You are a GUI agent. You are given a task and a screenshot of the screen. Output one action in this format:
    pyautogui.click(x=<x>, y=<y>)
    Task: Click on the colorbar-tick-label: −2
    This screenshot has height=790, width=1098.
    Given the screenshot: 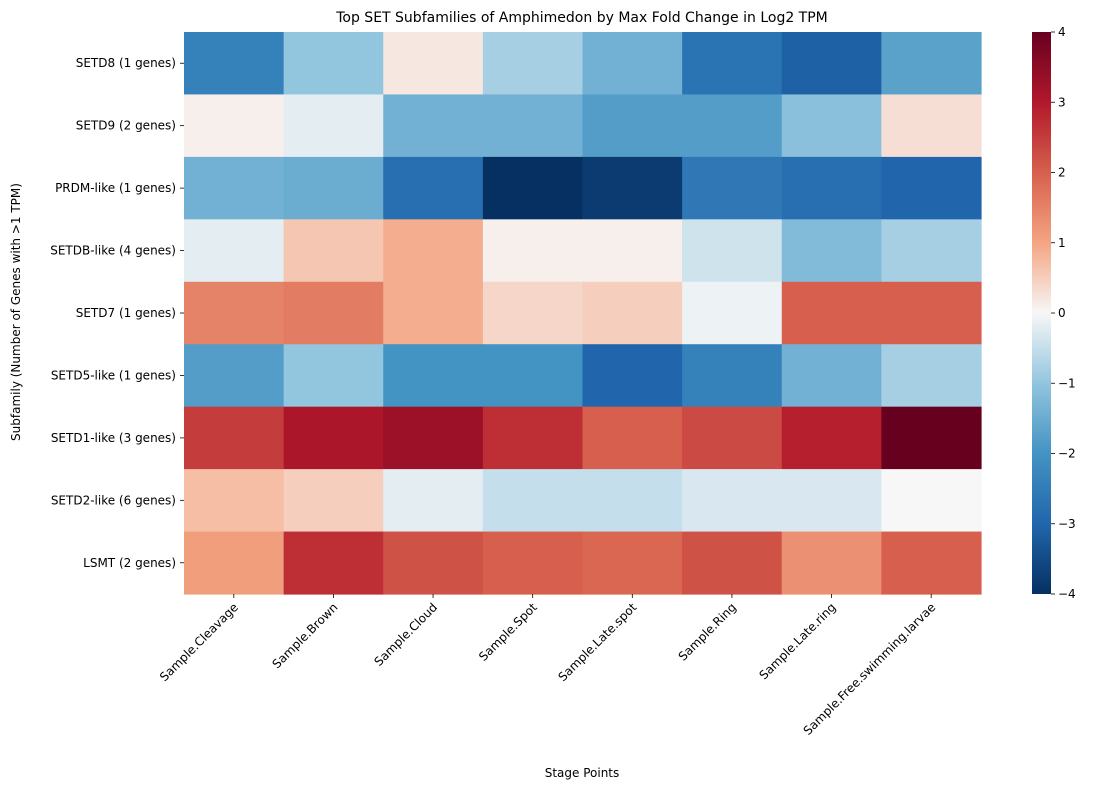 What is the action you would take?
    pyautogui.click(x=1067, y=454)
    